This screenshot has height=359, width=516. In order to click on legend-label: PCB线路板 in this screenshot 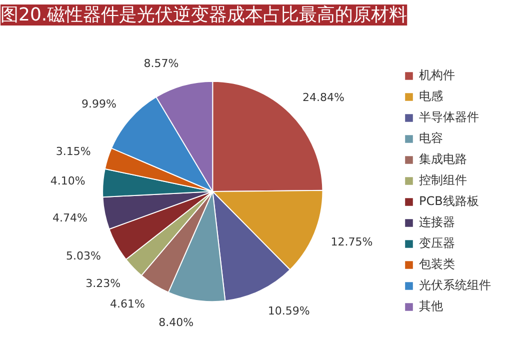, I will do `click(449, 201)`.